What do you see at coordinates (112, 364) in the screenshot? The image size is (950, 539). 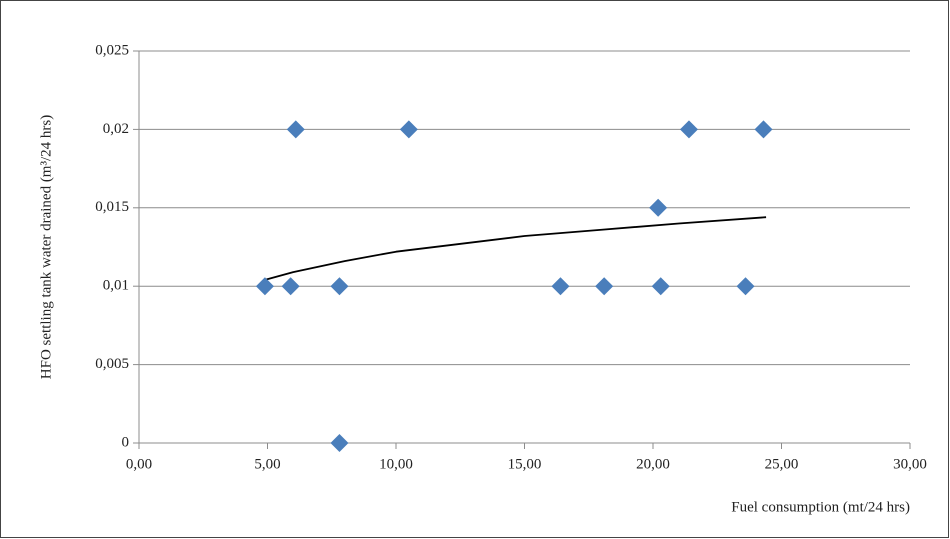 I see `y-tick-label: 0,005` at bounding box center [112, 364].